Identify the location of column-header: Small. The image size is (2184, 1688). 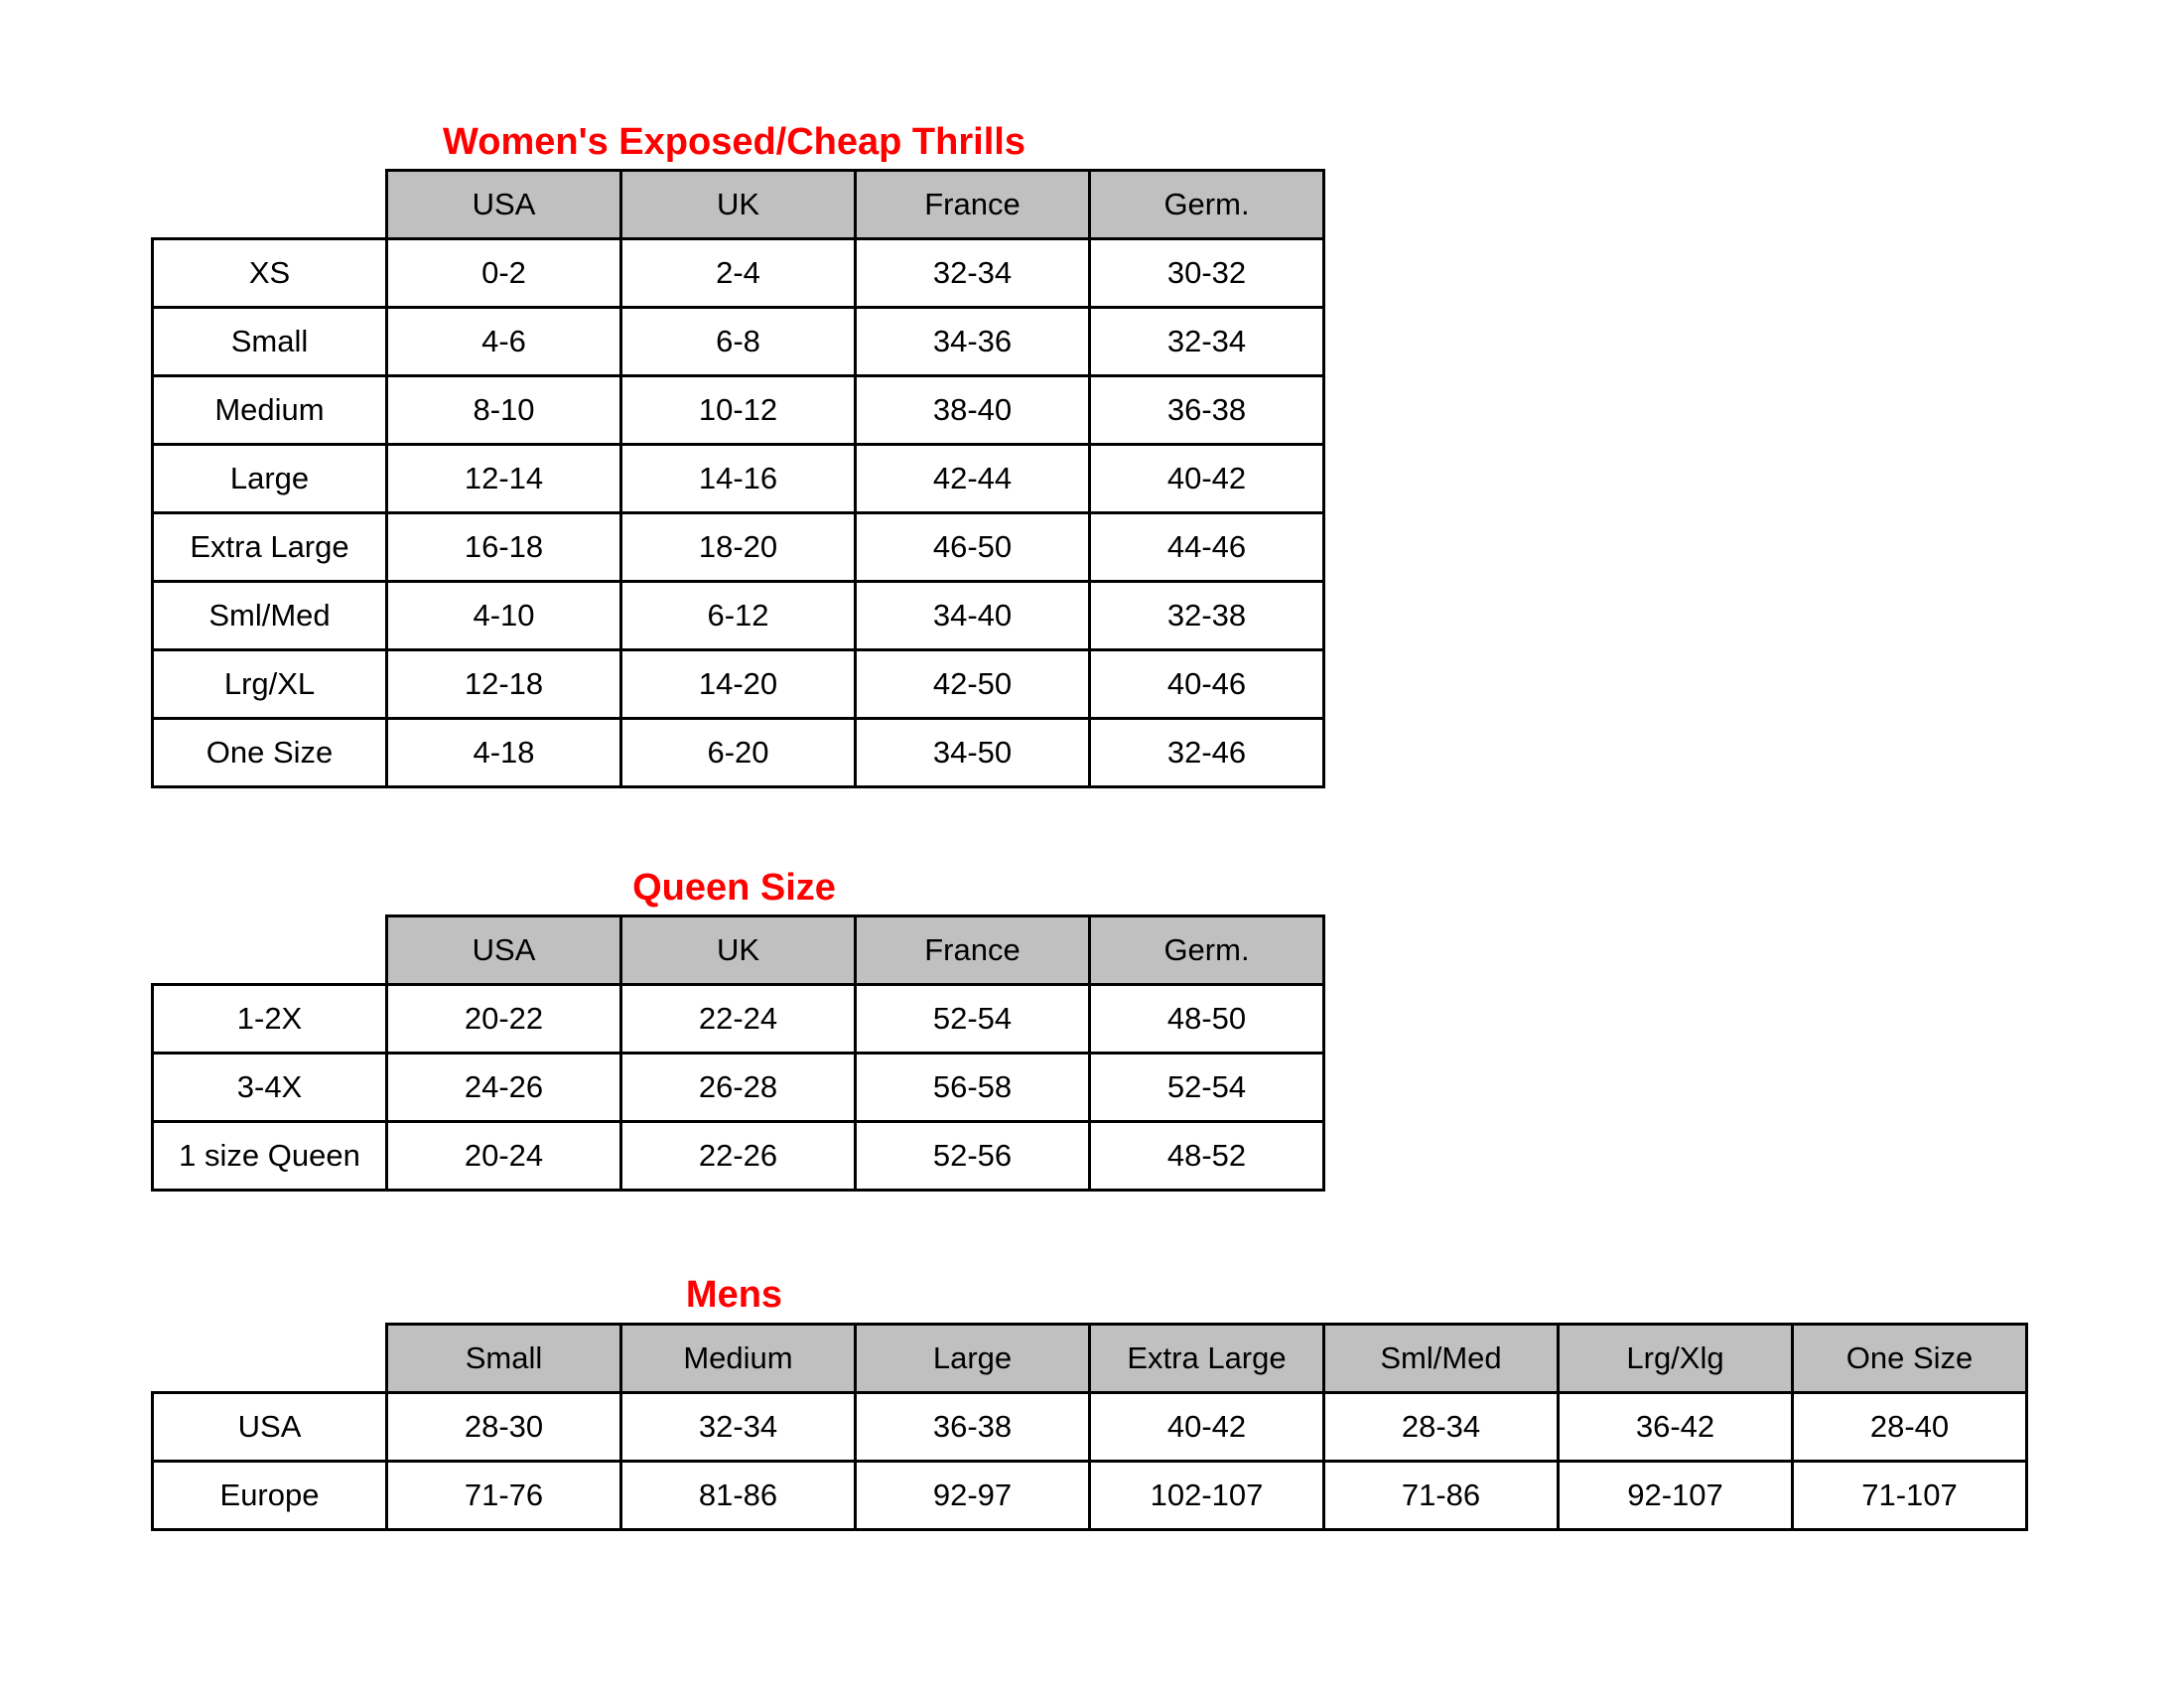
(503, 1358).